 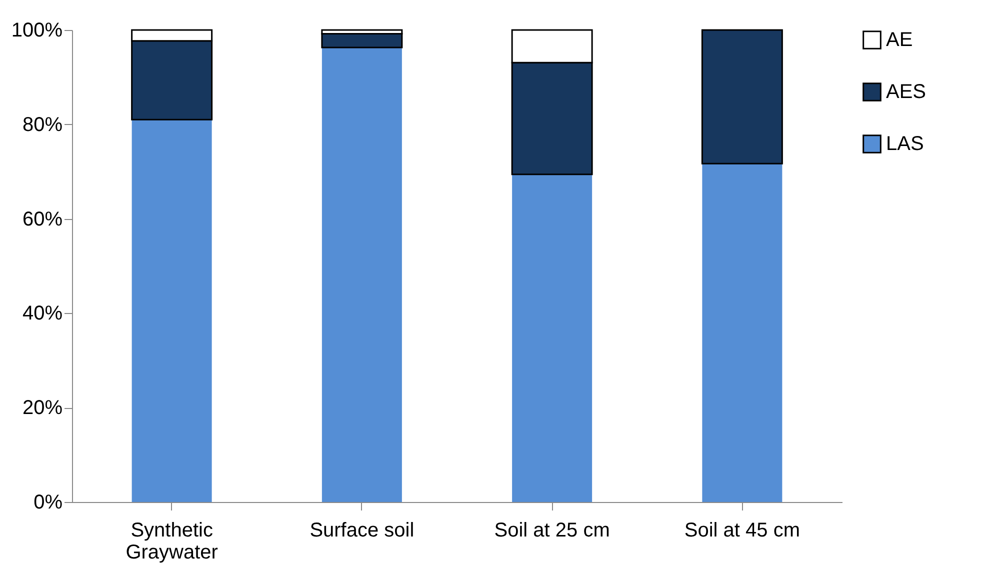 I want to click on y-tick-label: 60%, so click(x=42, y=219).